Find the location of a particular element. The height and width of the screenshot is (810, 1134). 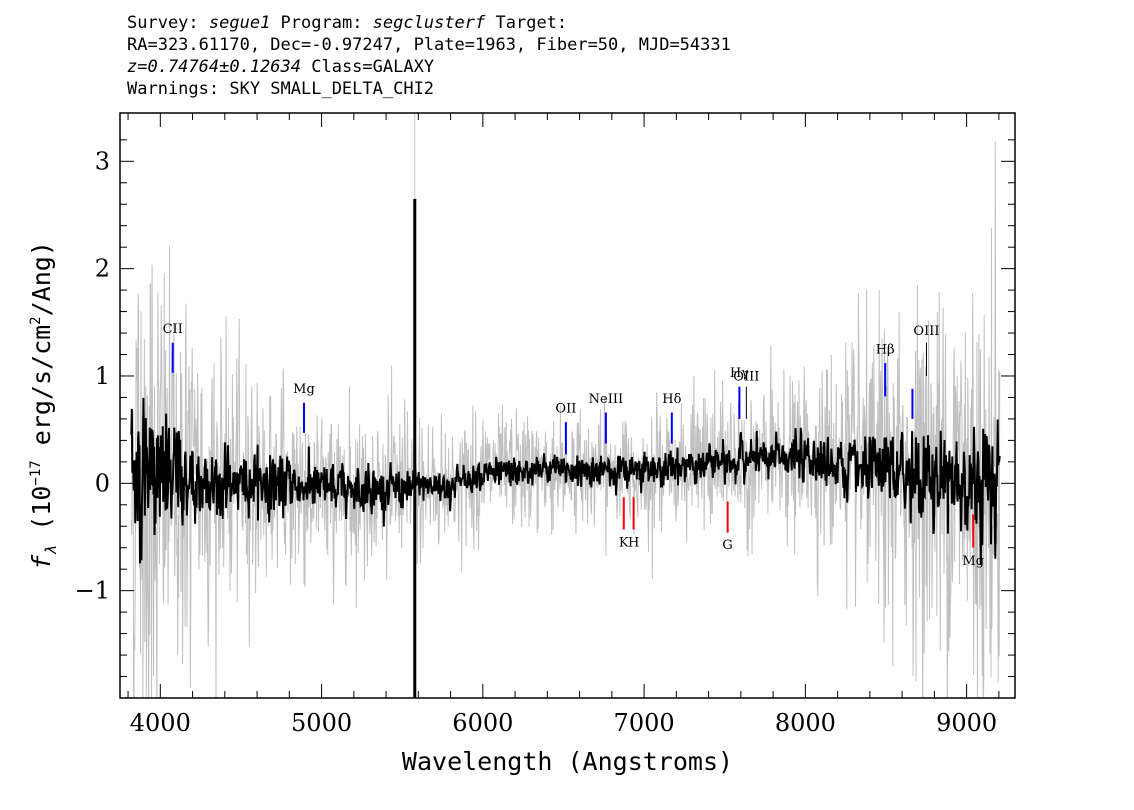

x-tick-label: 7000 is located at coordinates (644, 723).